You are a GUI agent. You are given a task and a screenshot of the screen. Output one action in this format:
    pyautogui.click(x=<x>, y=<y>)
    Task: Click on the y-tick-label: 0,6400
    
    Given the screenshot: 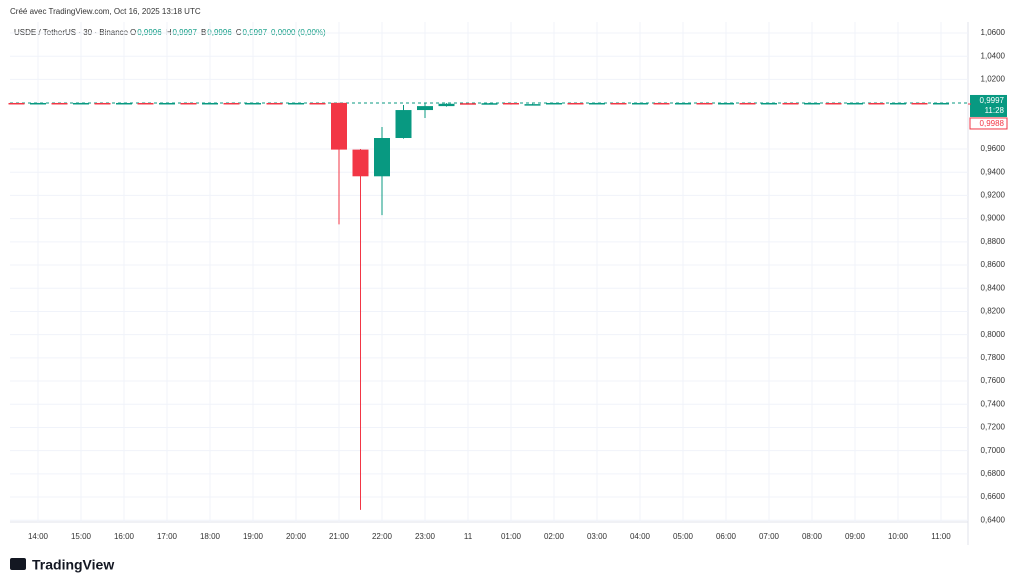 What is the action you would take?
    pyautogui.click(x=993, y=519)
    